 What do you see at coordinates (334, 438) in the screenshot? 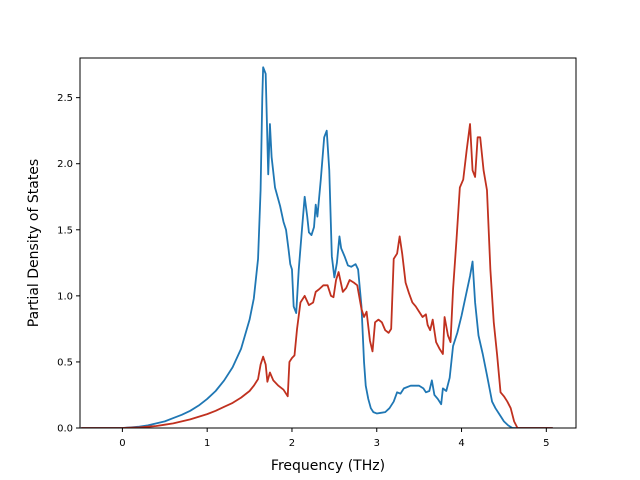
I see `x-axis: 0 1 2 3 4 5` at bounding box center [334, 438].